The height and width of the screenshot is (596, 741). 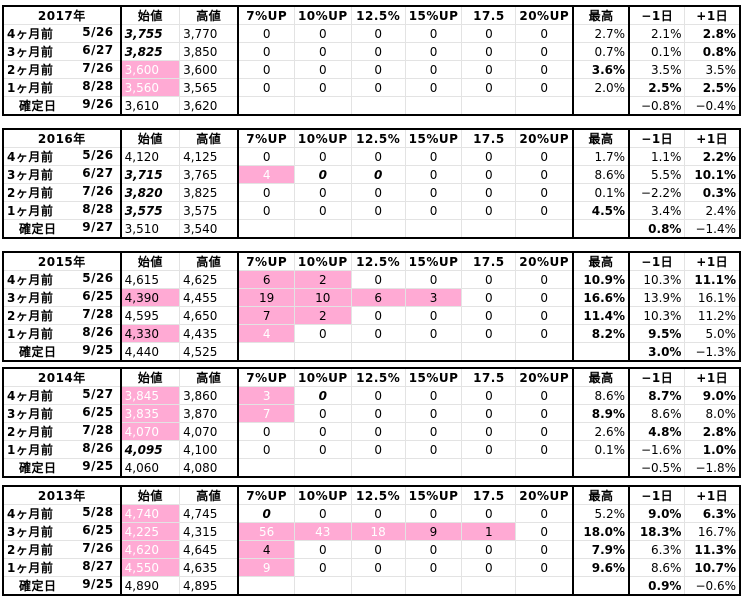 I want to click on cell-p1: 2.2%, so click(x=712, y=156).